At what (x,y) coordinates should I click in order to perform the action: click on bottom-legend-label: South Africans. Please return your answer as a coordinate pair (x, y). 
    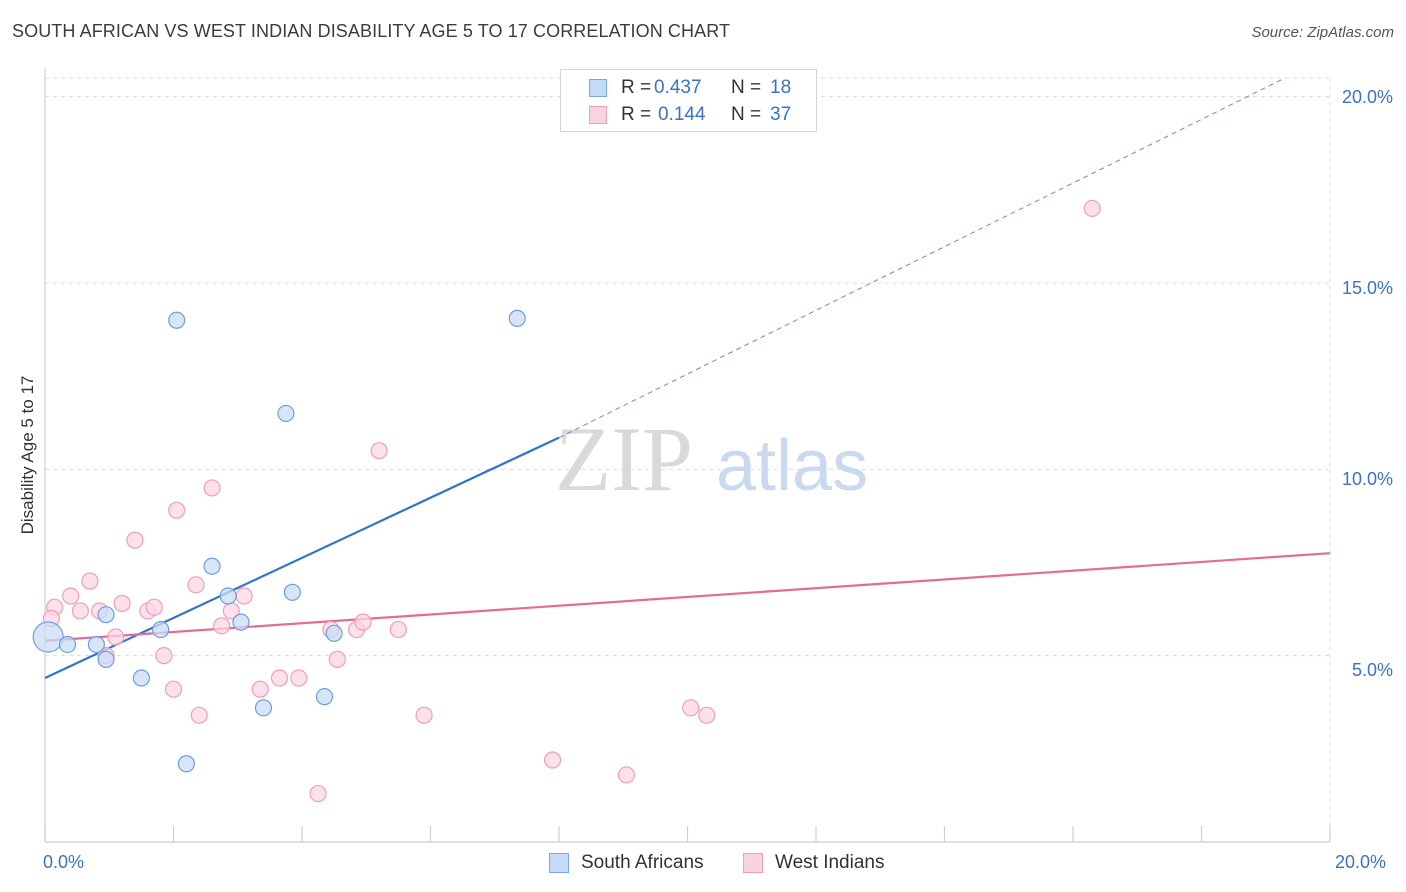
    Looking at the image, I should click on (642, 862).